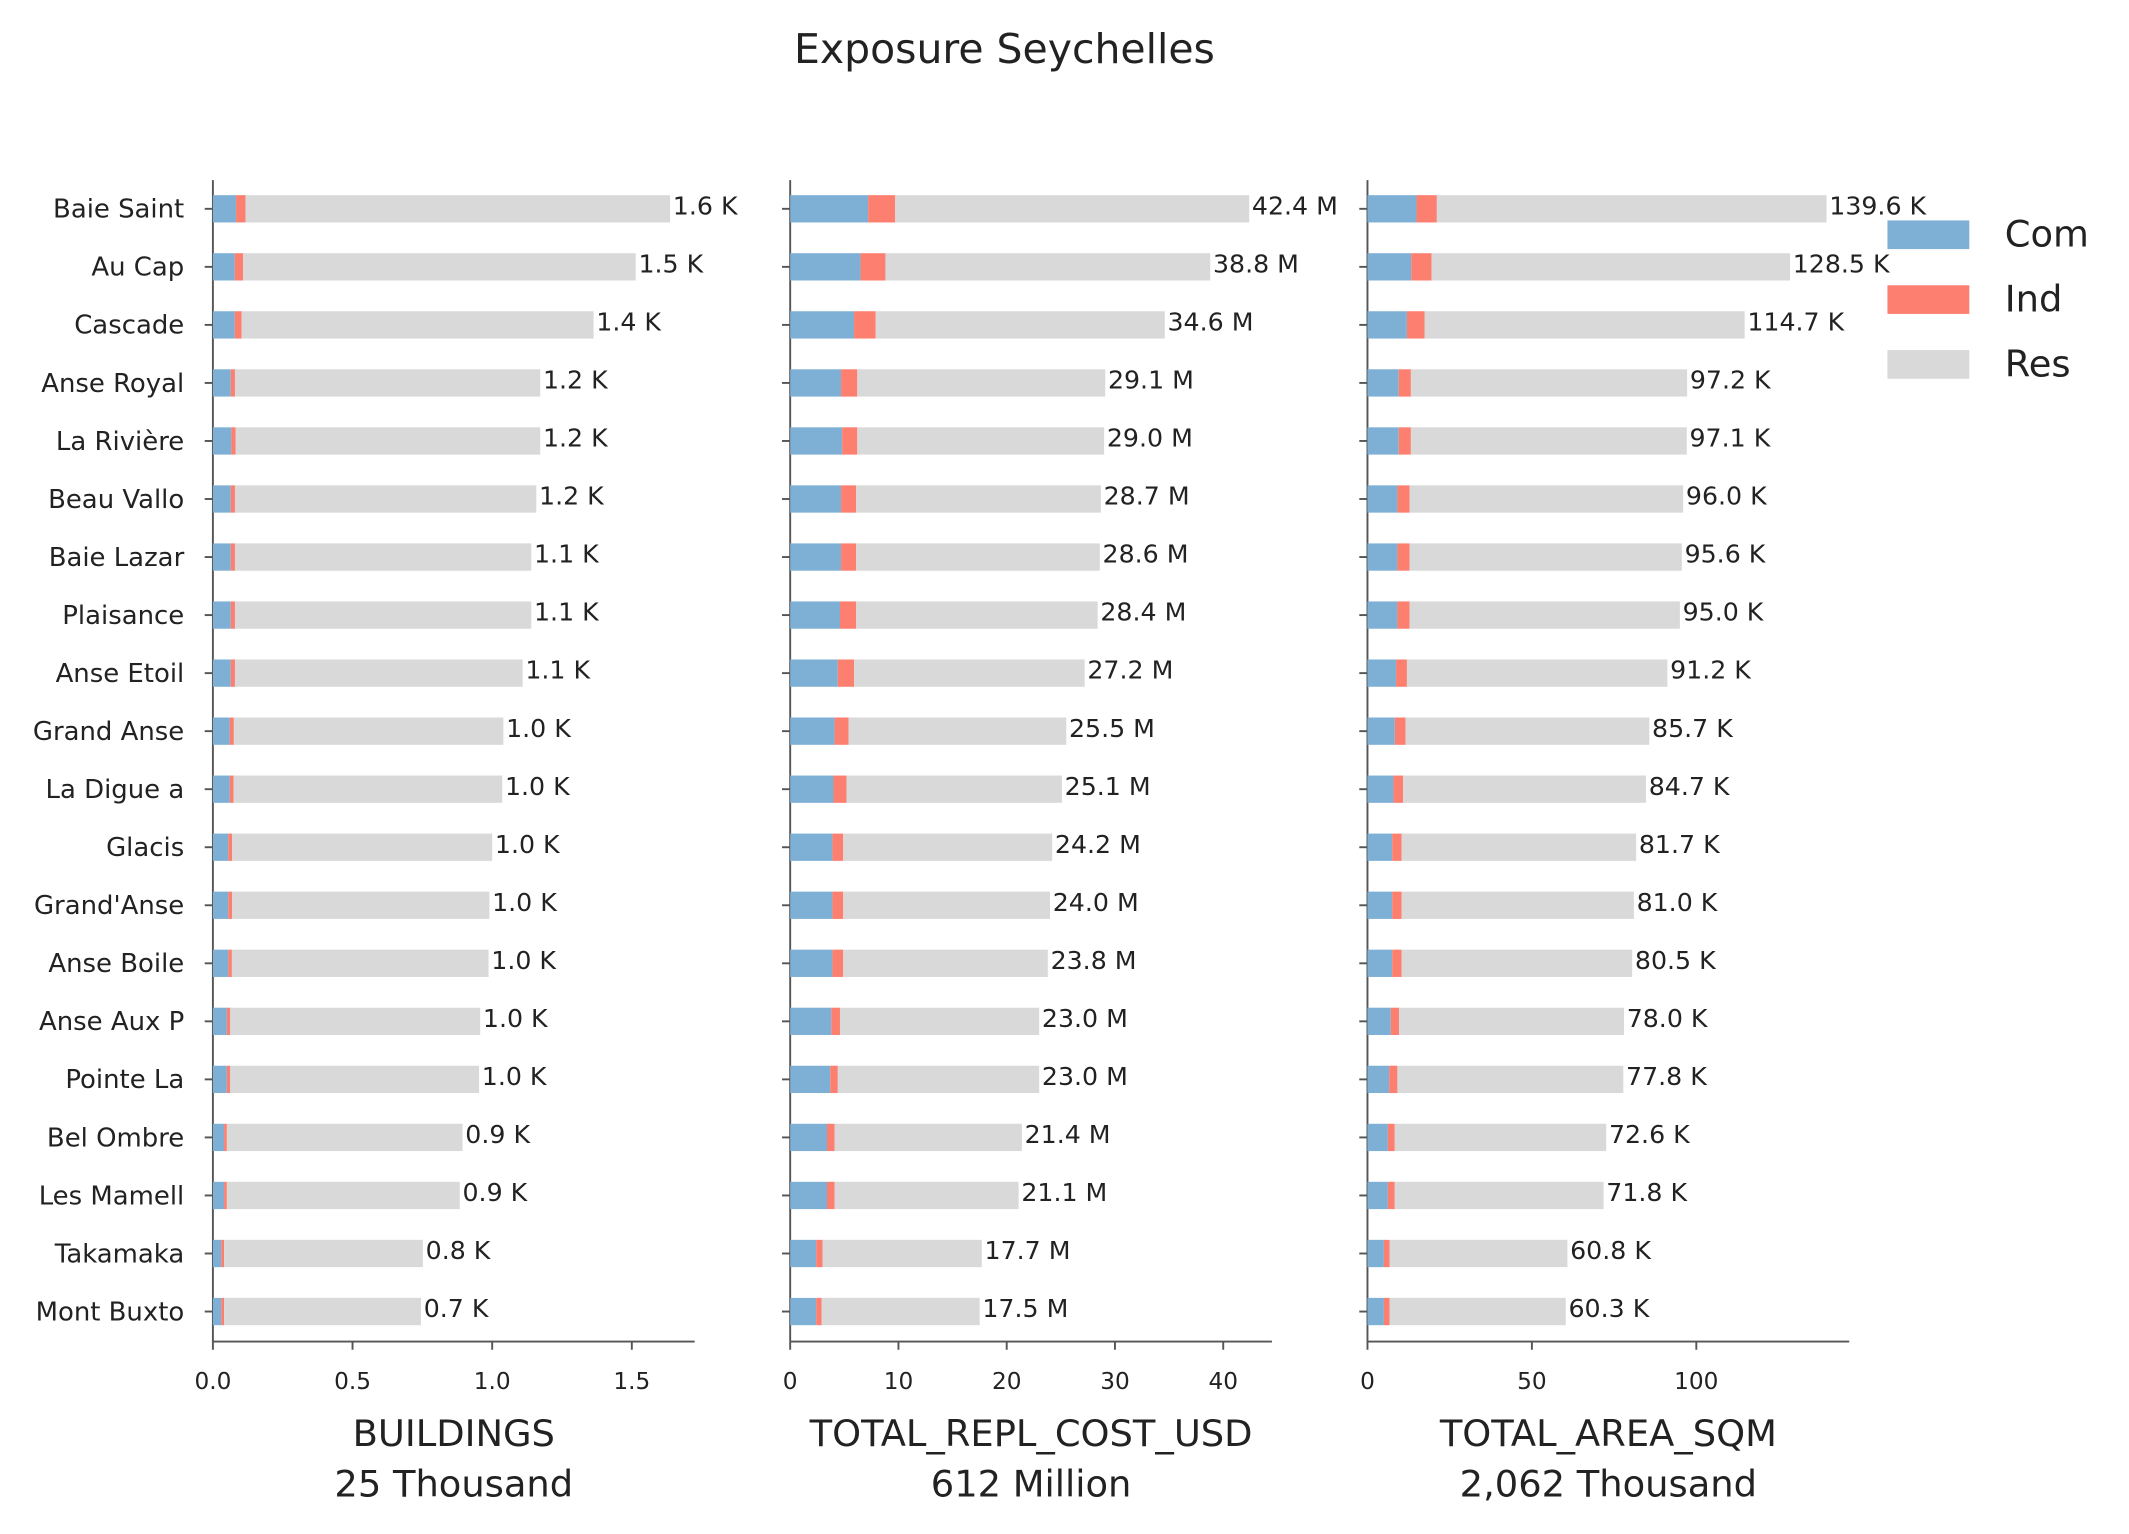 The height and width of the screenshot is (1534, 2129). Describe the element at coordinates (145, 848) in the screenshot. I see `y-tick-label: Glacis` at that location.